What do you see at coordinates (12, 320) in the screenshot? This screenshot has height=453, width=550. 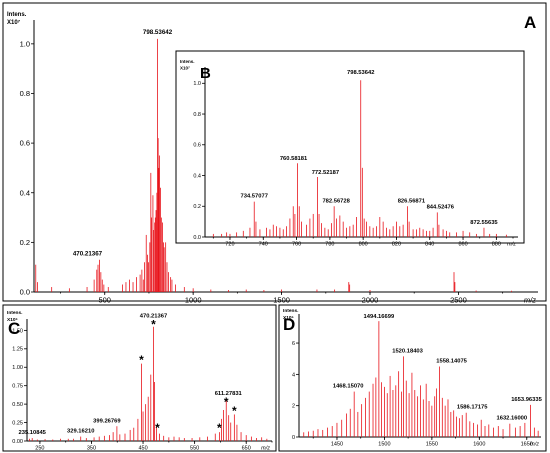 I see `panel-c-ylabel: X10⁶` at bounding box center [12, 320].